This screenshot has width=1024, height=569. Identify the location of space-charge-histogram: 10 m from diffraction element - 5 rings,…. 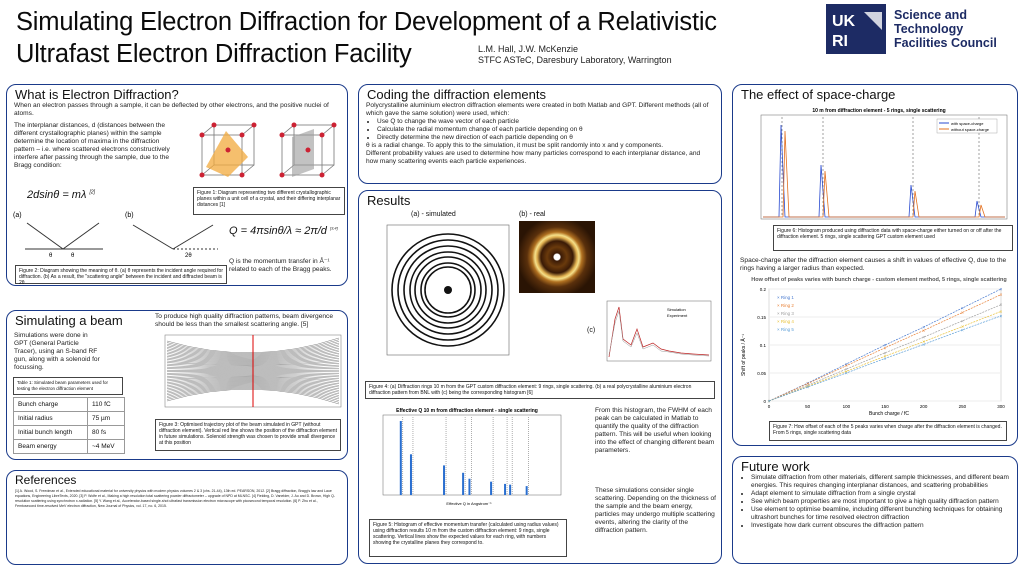
(884, 164).